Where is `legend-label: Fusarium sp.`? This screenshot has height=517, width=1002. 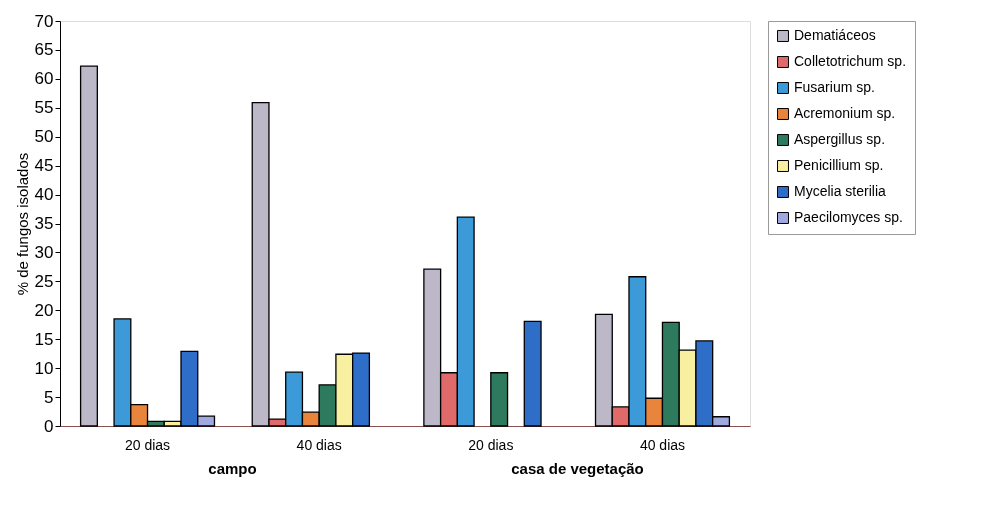
legend-label: Fusarium sp. is located at coordinates (834, 87).